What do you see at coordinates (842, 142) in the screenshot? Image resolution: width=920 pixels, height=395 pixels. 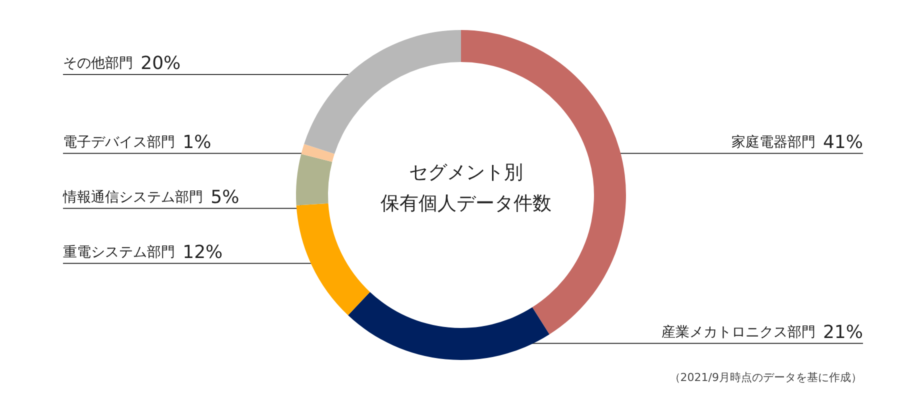 I see `data-label: 41%` at bounding box center [842, 142].